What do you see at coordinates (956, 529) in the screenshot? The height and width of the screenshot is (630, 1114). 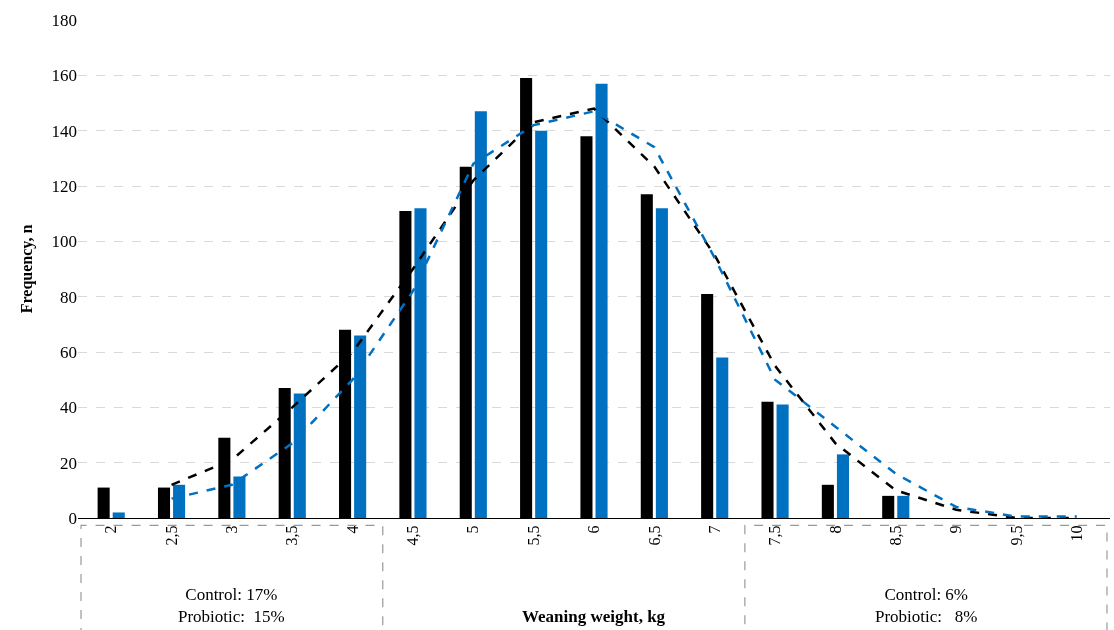 I see `x-tick-label: 9` at bounding box center [956, 529].